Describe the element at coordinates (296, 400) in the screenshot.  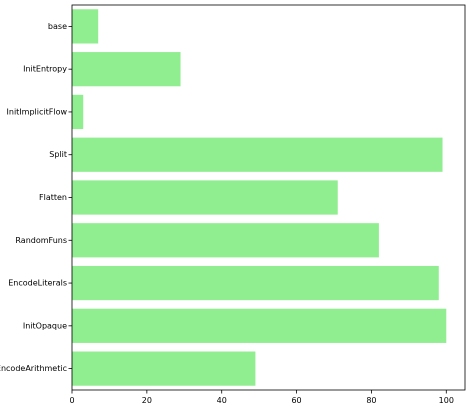
I see `x-tick-label: 60` at that location.